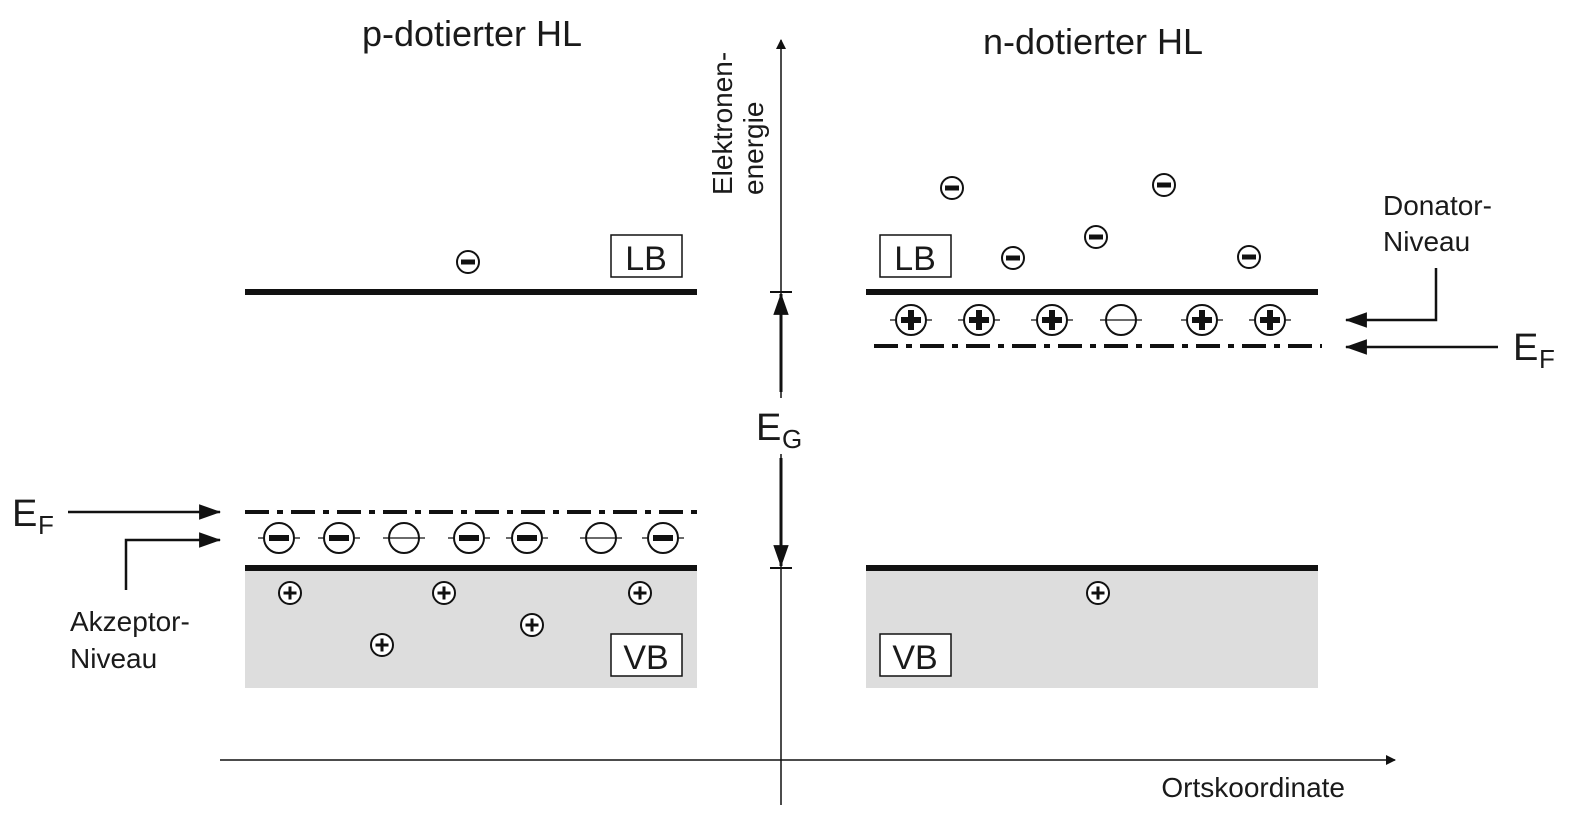 Image resolution: width=1583 pixels, height=819 pixels. Describe the element at coordinates (1100, 221) in the screenshot. I see `electrons-right-cb` at that location.